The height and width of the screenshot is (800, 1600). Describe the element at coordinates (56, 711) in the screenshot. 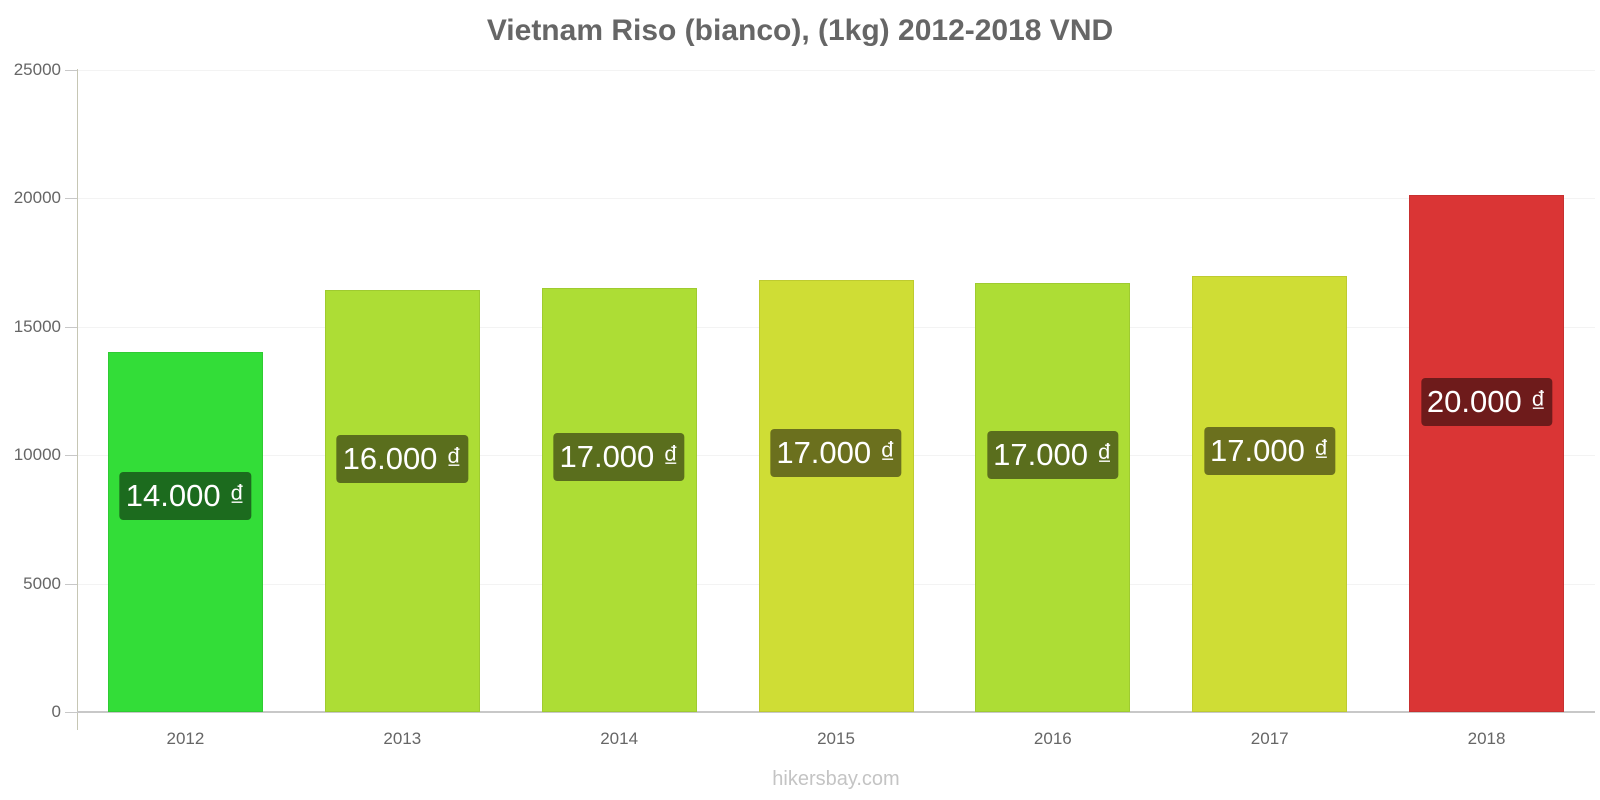

I see `y-tick-label: 0` at that location.